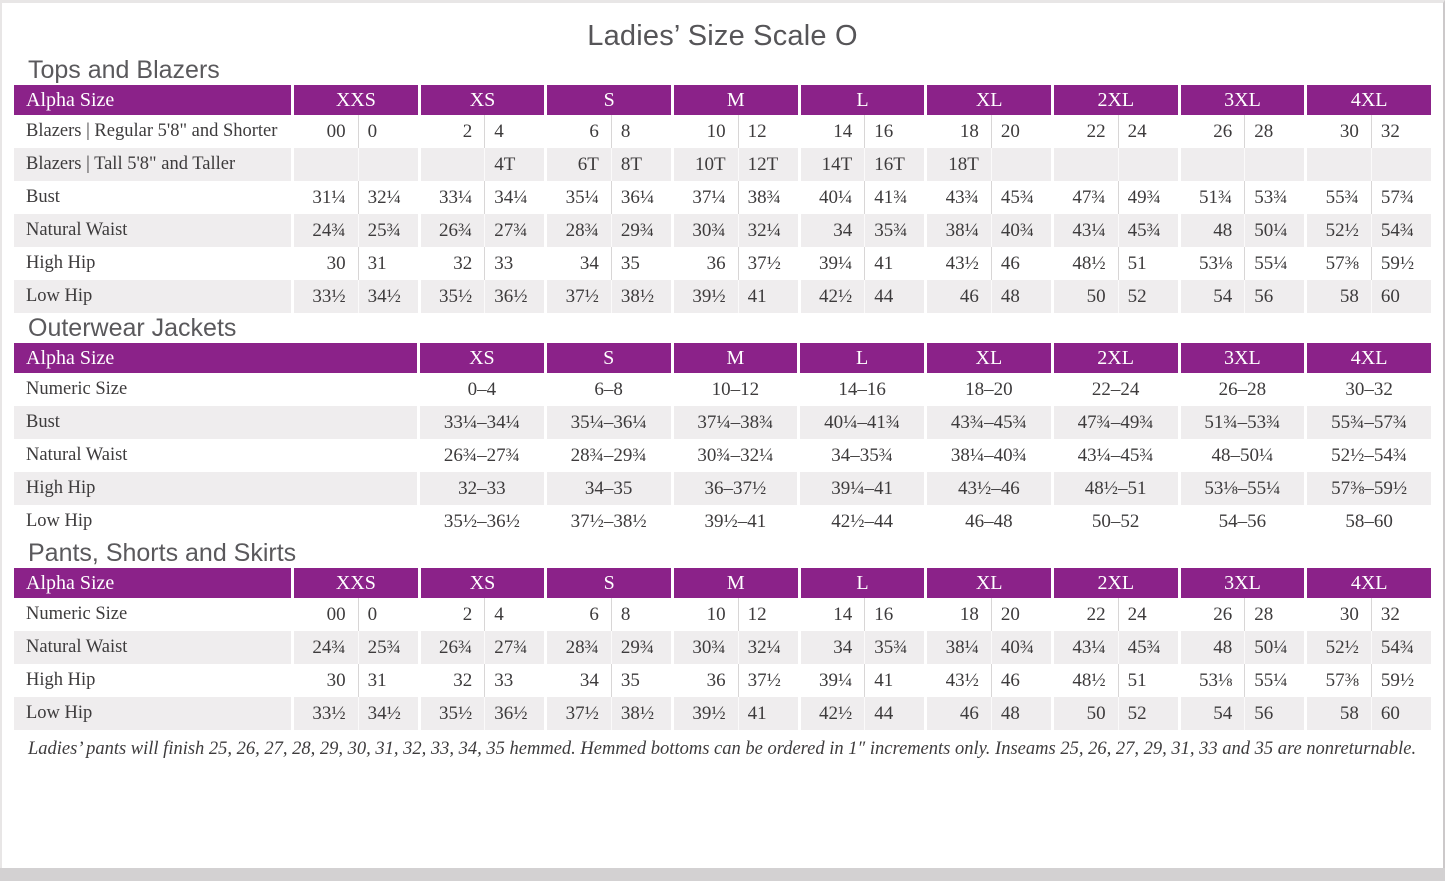 This screenshot has width=1445, height=881. What do you see at coordinates (1369, 521) in the screenshot?
I see `size-cell: 58–60` at bounding box center [1369, 521].